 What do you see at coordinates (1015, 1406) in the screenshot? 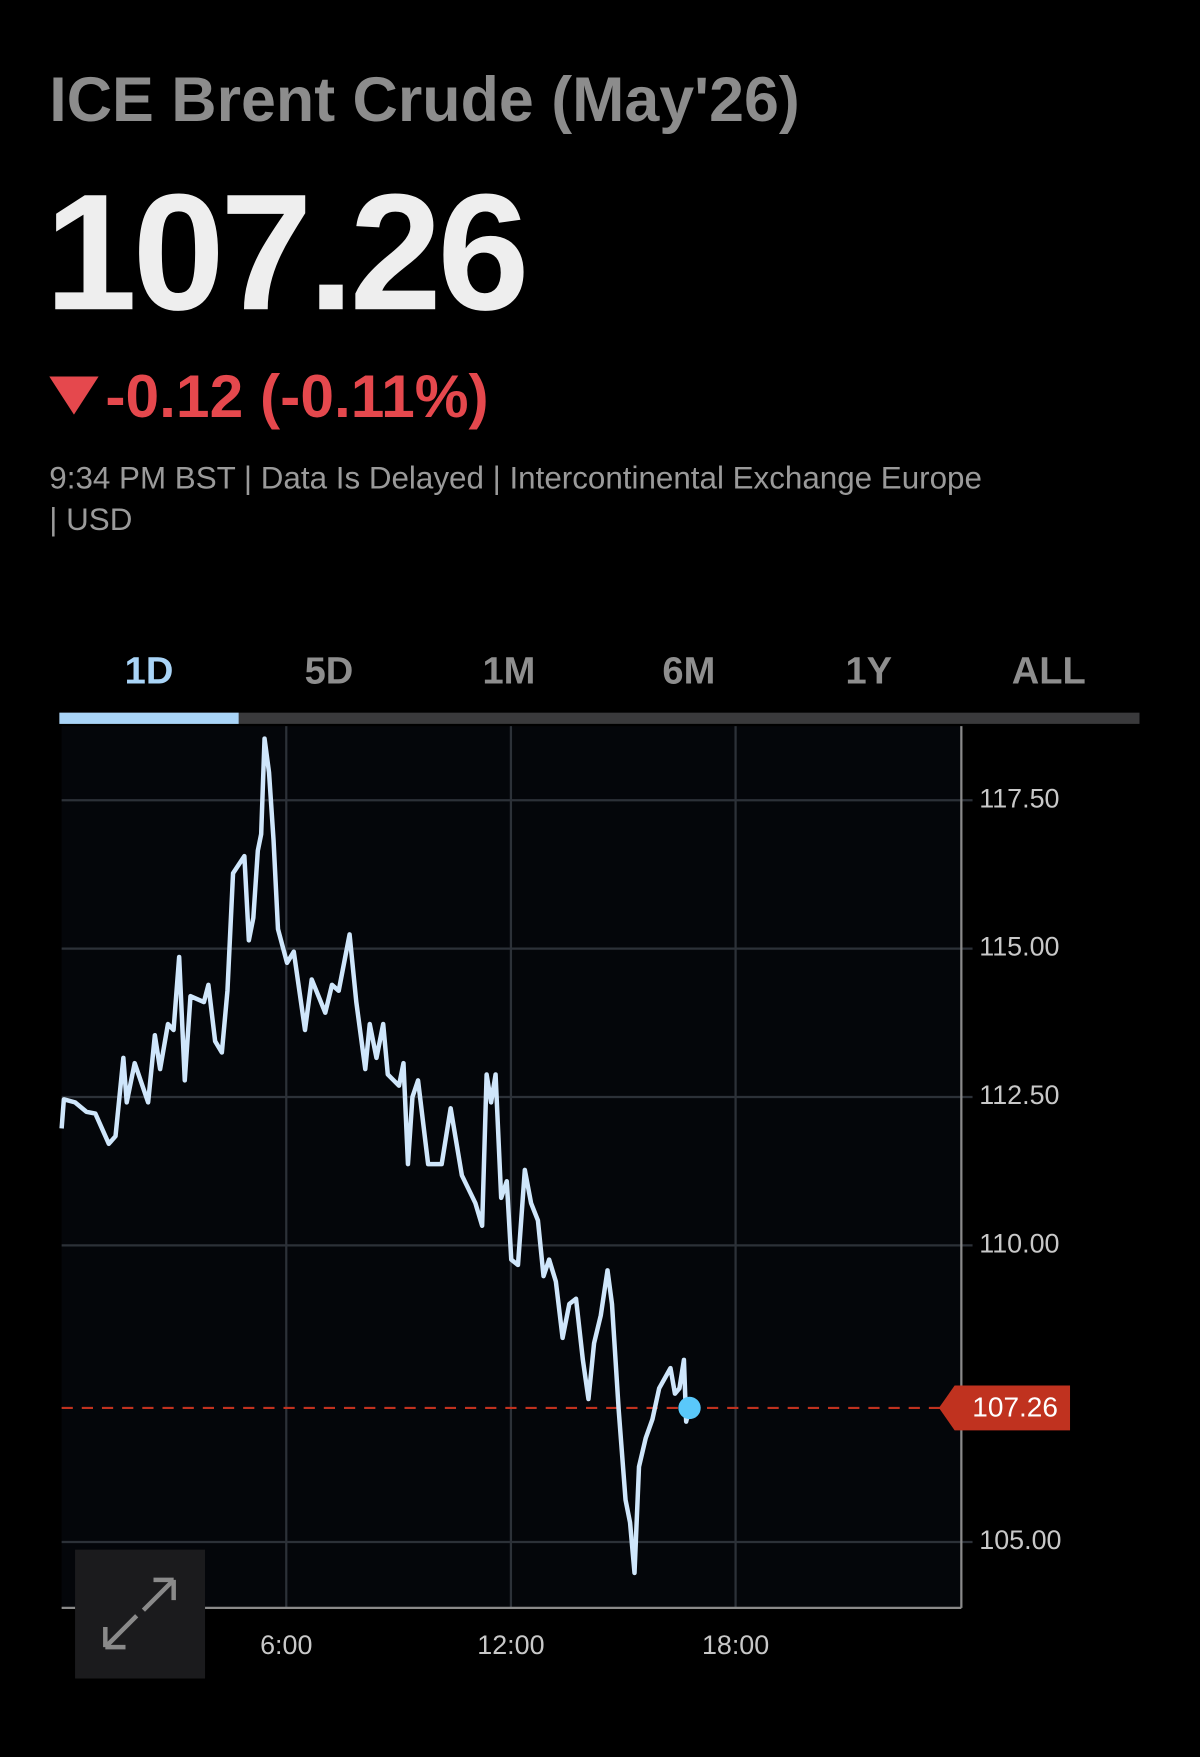
I see `last-value-label: 107.26` at bounding box center [1015, 1406].